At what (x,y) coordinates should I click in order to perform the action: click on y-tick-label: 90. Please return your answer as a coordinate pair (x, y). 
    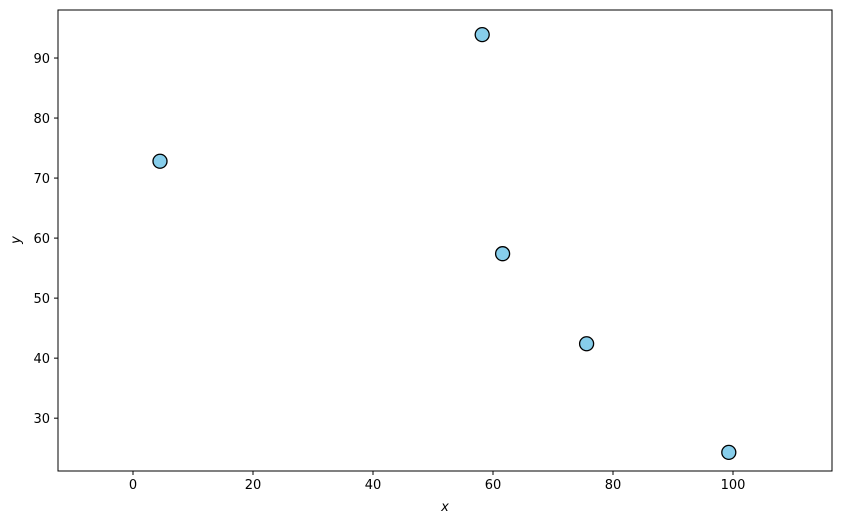
    Looking at the image, I should click on (41, 59).